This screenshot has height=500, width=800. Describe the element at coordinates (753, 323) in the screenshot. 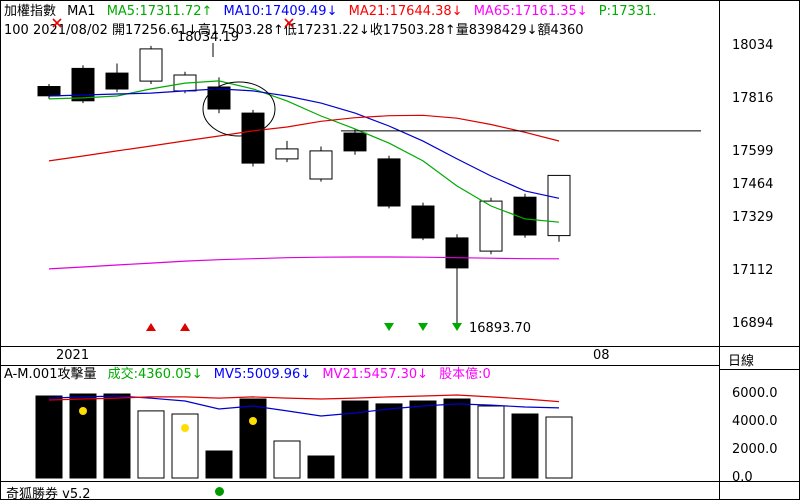

I see `price-axis-tick: 16894` at that location.